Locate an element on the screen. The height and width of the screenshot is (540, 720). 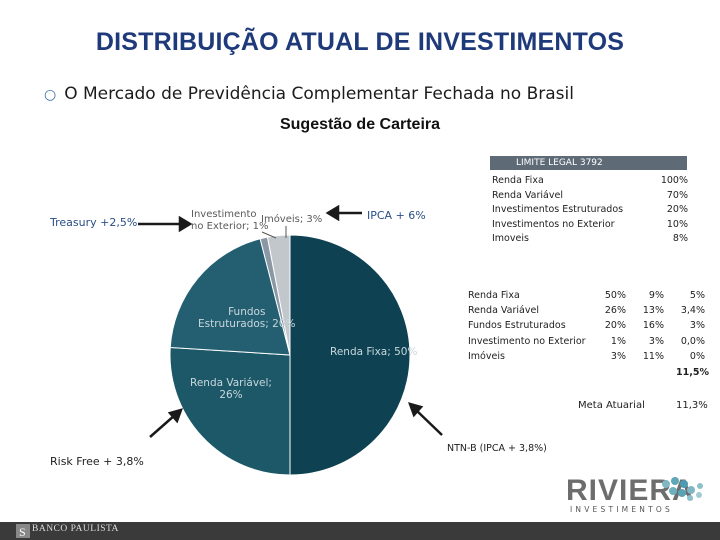
limits-row-name: Imoveis is located at coordinates (510, 239).